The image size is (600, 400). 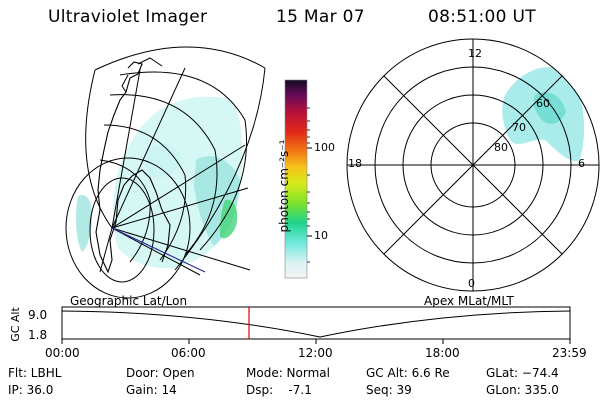 What do you see at coordinates (469, 301) in the screenshot?
I see `polar-caption: Apex MLat/MLT` at bounding box center [469, 301].